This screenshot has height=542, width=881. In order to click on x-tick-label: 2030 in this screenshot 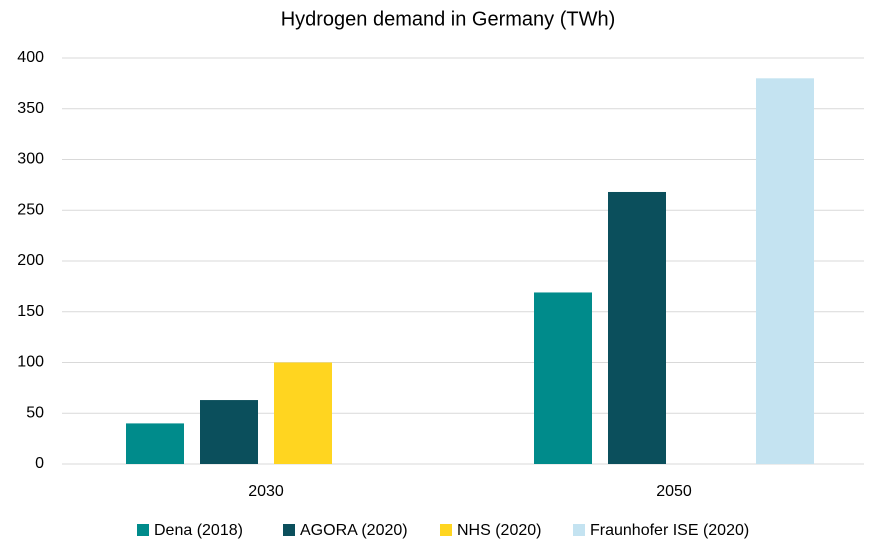, I will do `click(266, 491)`.